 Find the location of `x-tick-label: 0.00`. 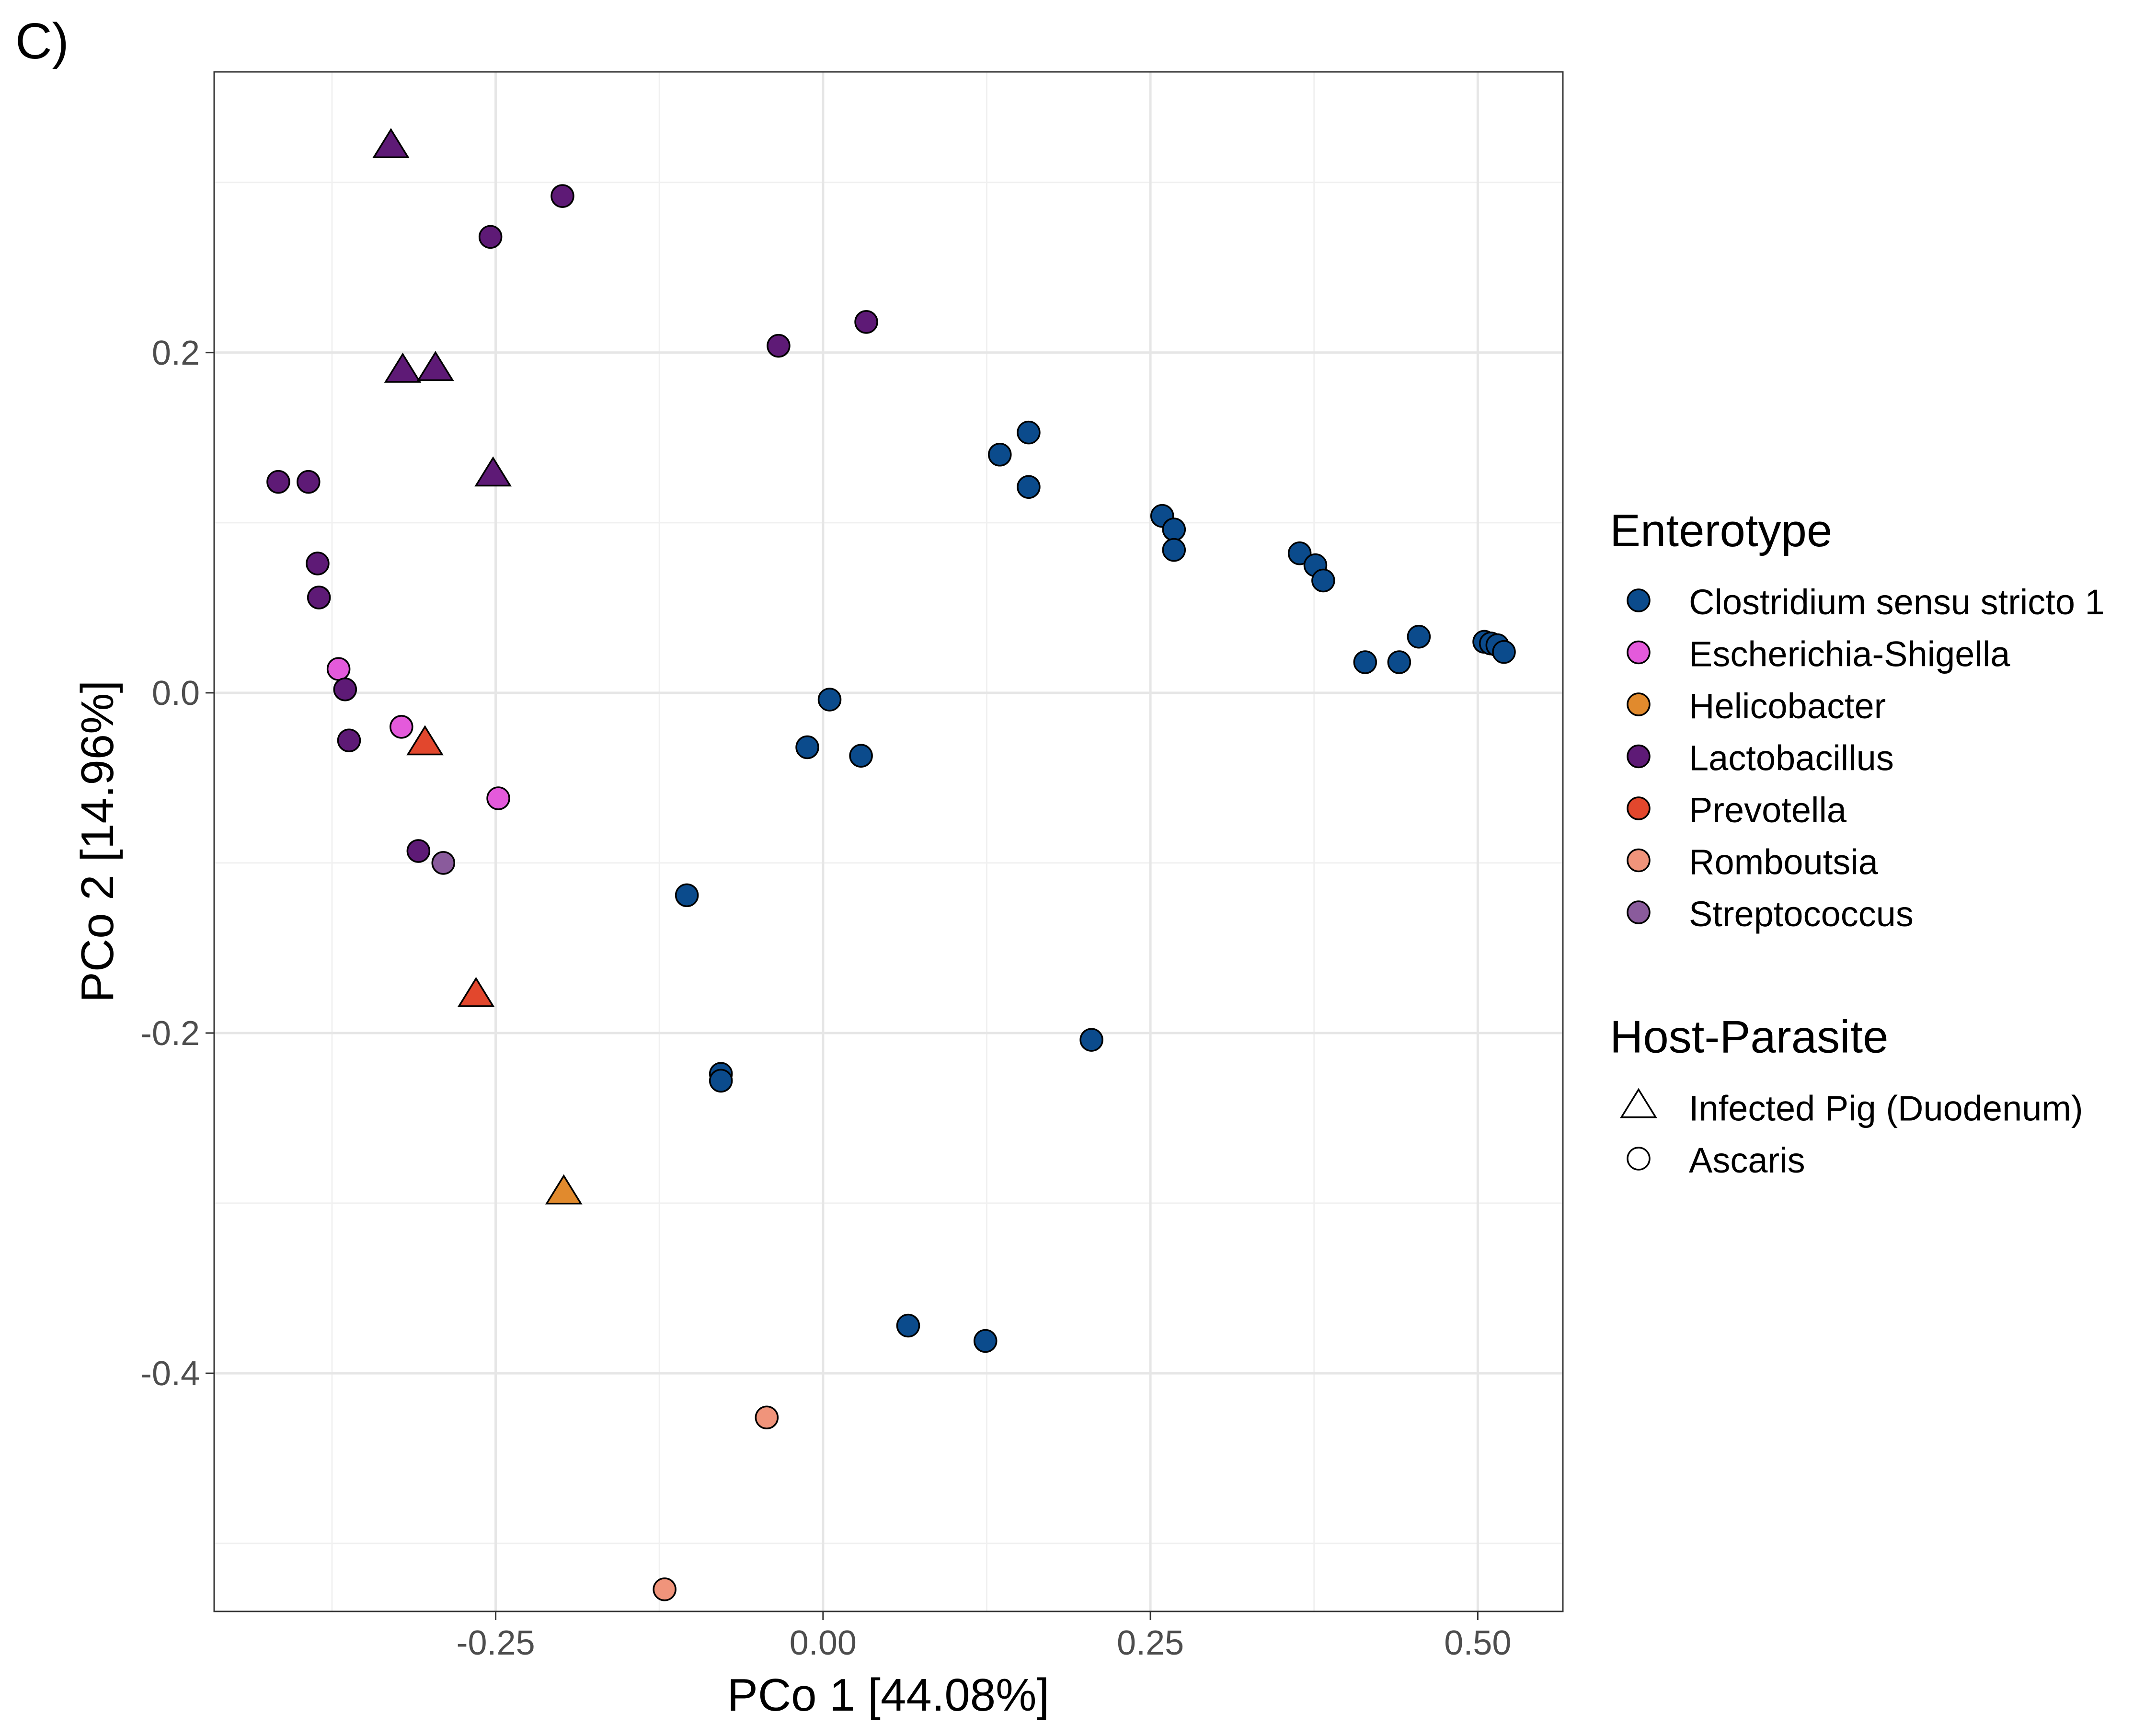

x-tick-label: 0.00 is located at coordinates (823, 1643).